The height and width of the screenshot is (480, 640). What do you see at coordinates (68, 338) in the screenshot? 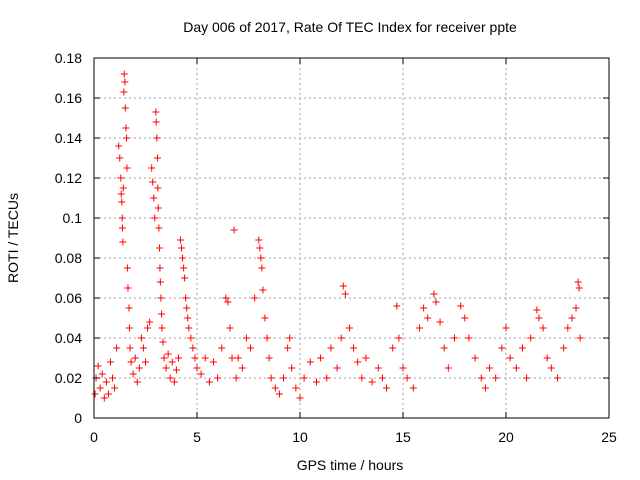
I see `y-tick-label: 0.04` at bounding box center [68, 338].